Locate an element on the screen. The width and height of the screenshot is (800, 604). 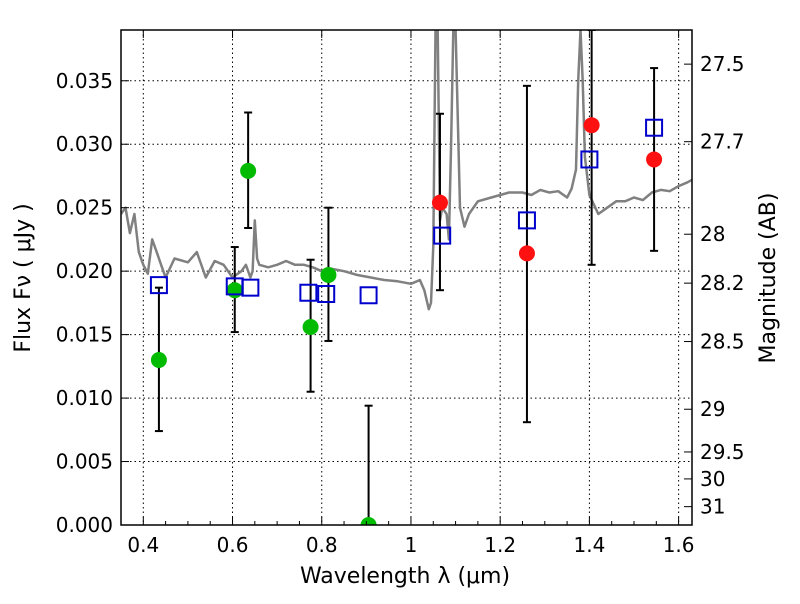
x-axis-label: Wavelength λ (μm) is located at coordinates (405, 576).